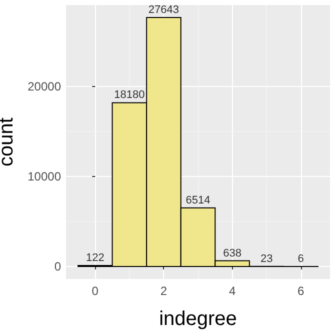  What do you see at coordinates (58, 267) in the screenshot?
I see `y-tick-label: 0` at bounding box center [58, 267].